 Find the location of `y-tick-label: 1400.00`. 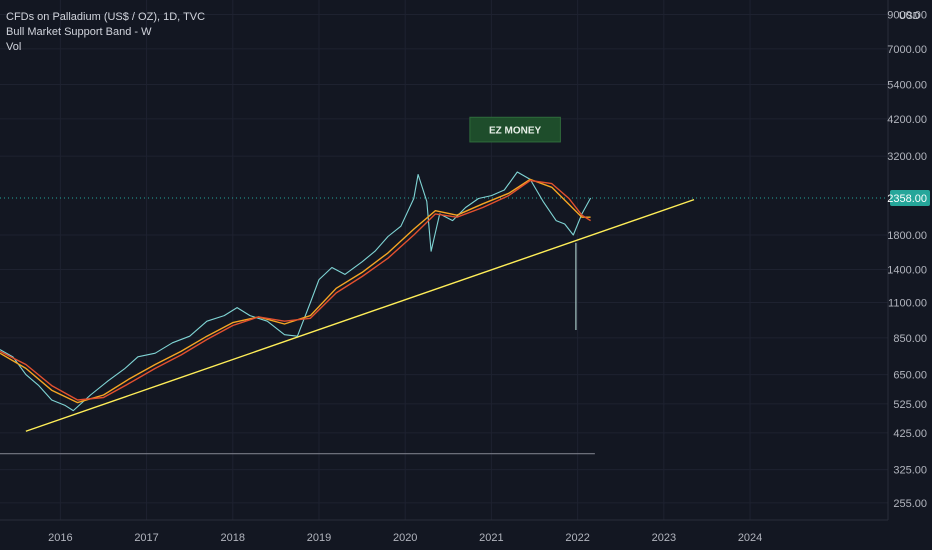

y-tick-label: 1400.00 is located at coordinates (907, 270).